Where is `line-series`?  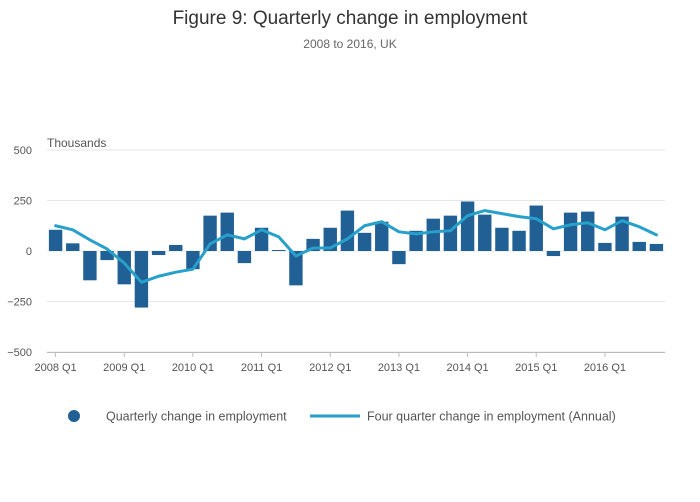 line-series is located at coordinates (356, 246).